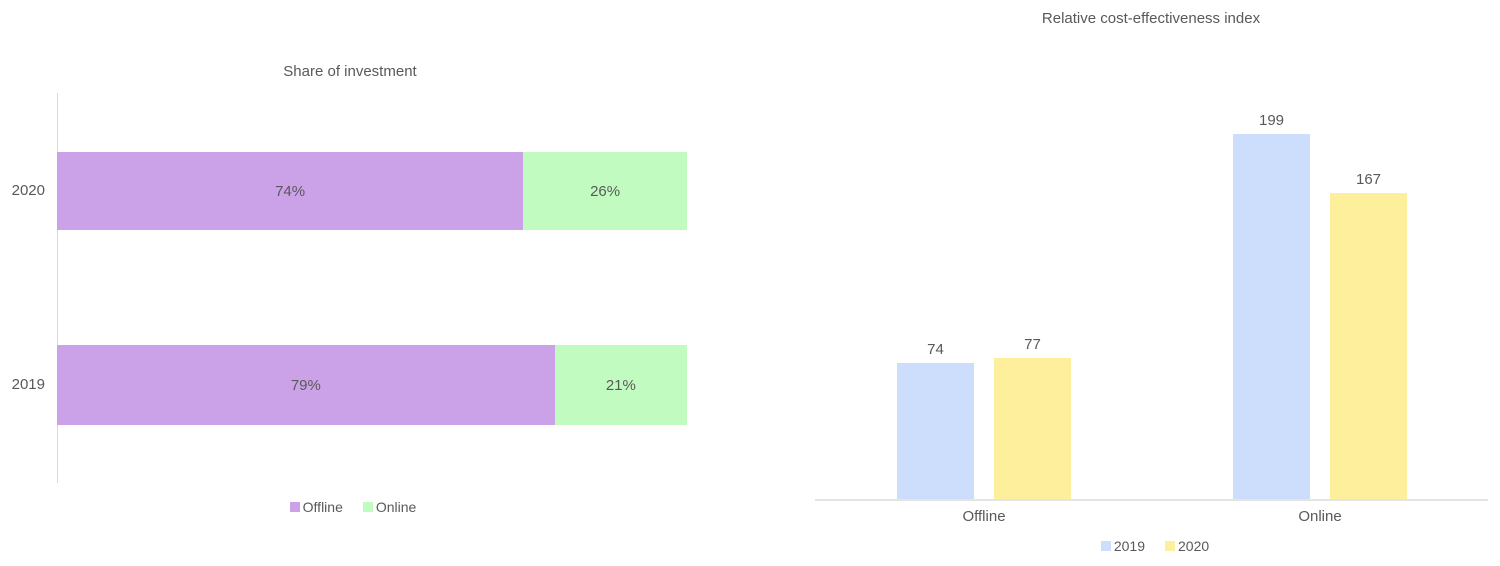 The width and height of the screenshot is (1500, 566). I want to click on right-chart-x-axis-line, so click(1151, 500).